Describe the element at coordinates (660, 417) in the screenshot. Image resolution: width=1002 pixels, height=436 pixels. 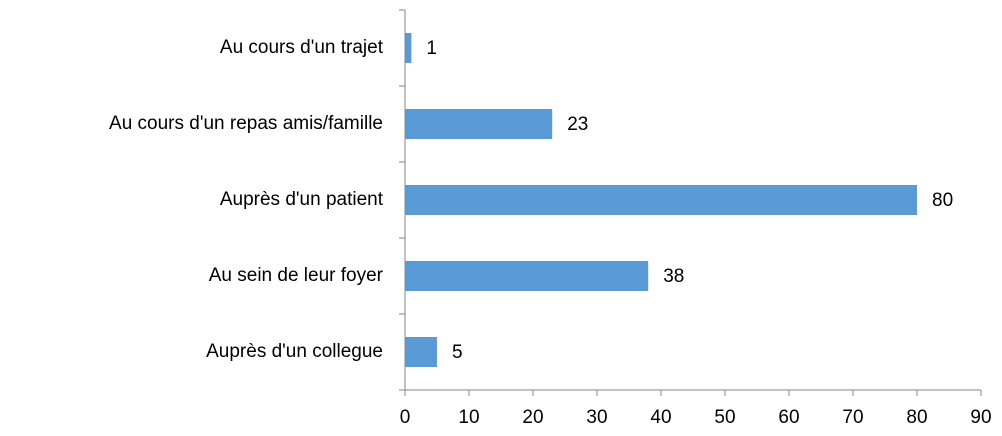
I see `x-tick-label: 40` at that location.